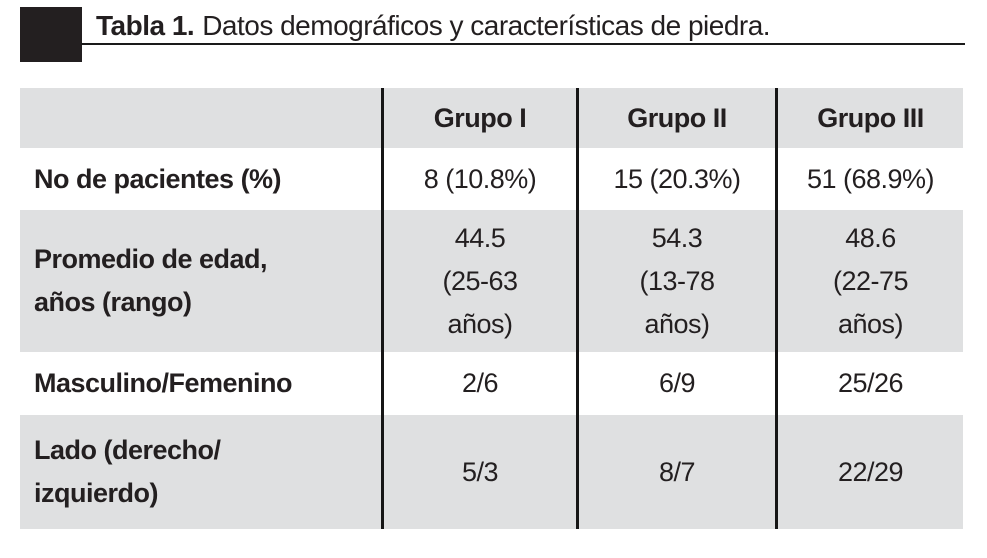 The image size is (987, 558). I want to click on title-rule, so click(523, 44).